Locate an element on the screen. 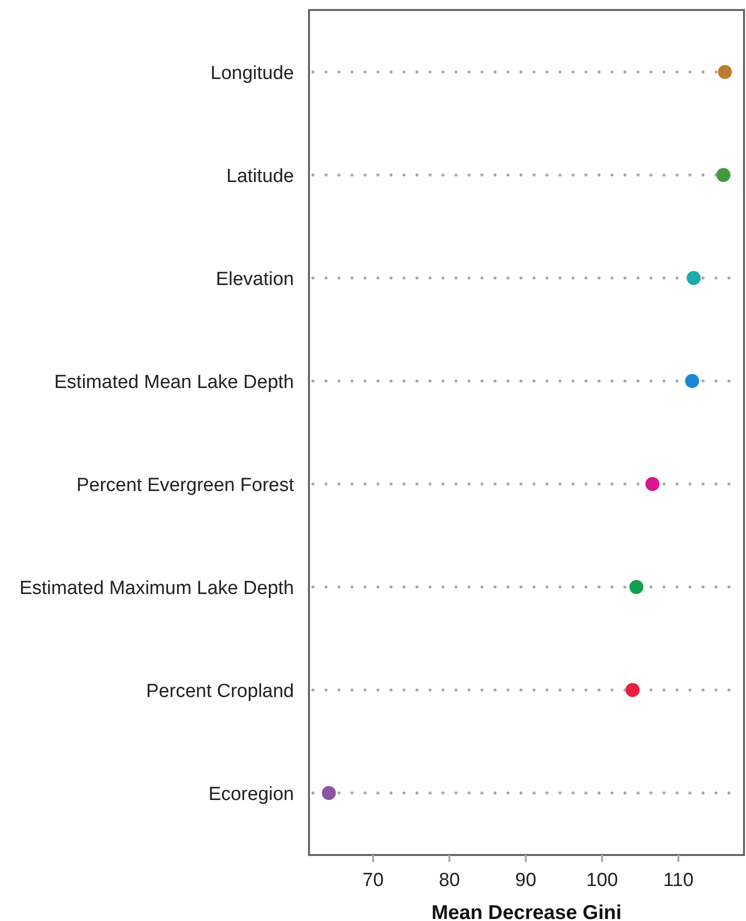  x-tick-label: 110 is located at coordinates (678, 880).